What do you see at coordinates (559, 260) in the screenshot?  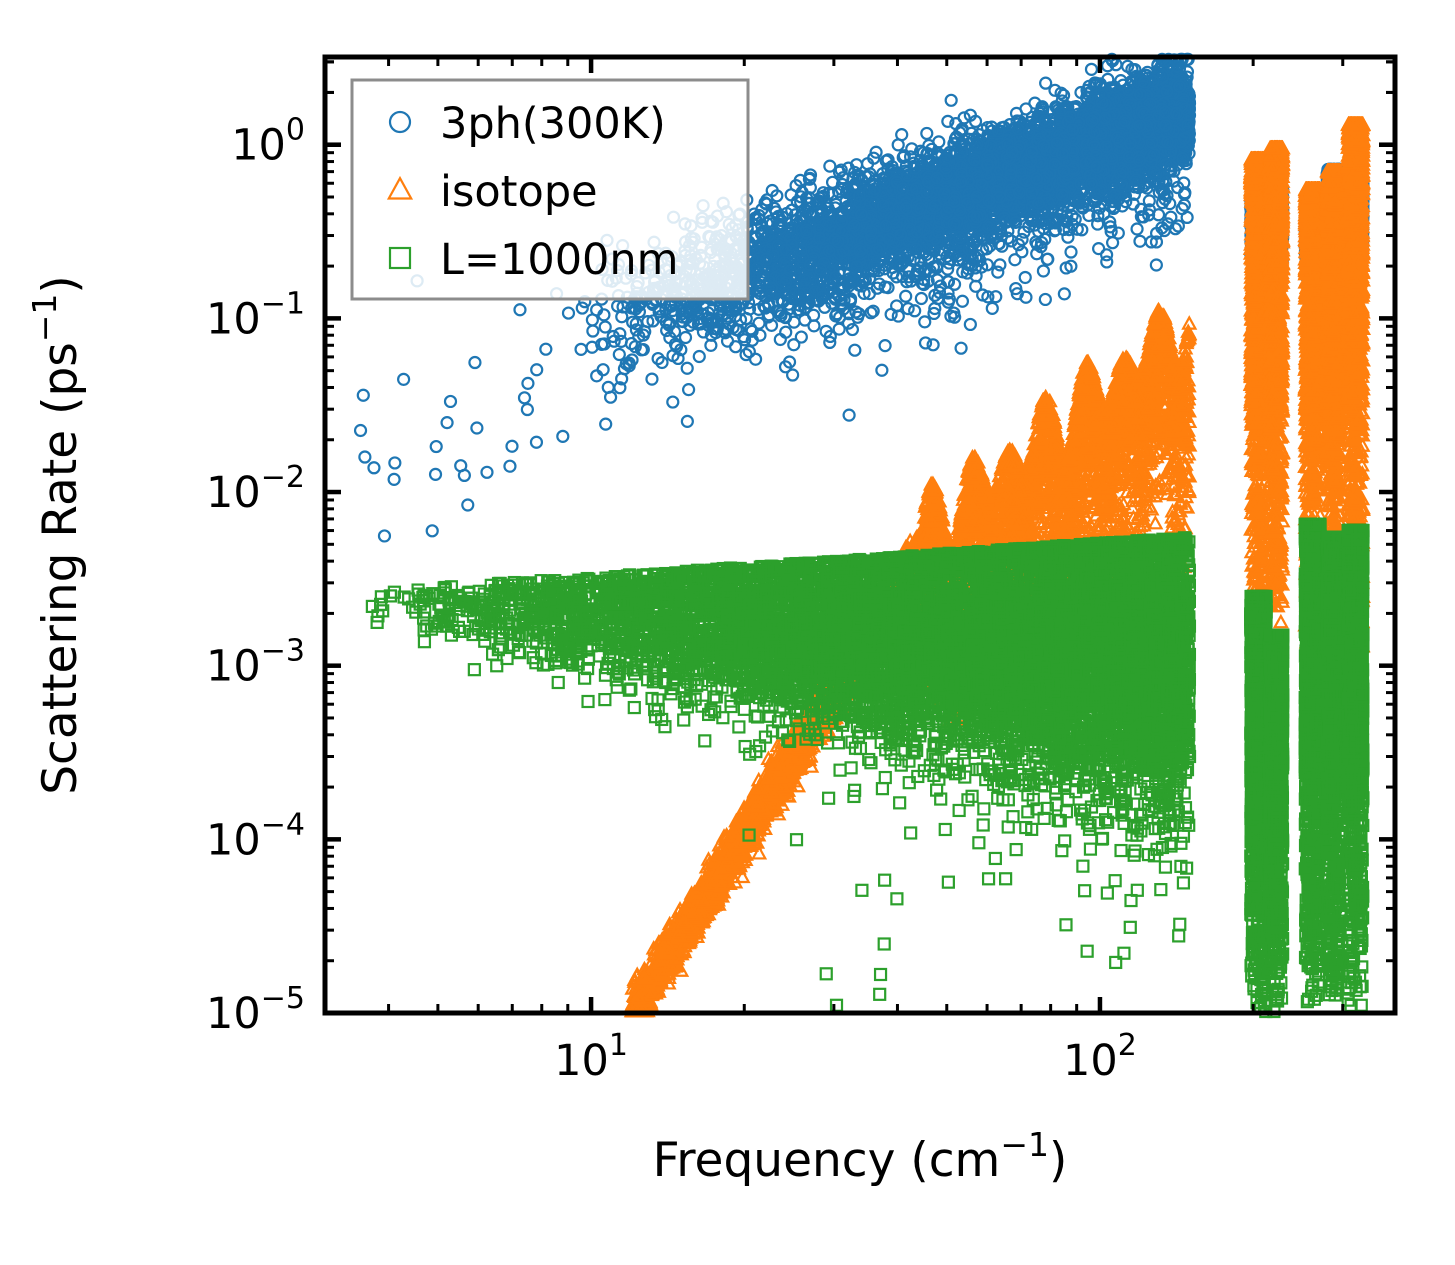 I see `legend-label-2: L=1000nm` at bounding box center [559, 260].